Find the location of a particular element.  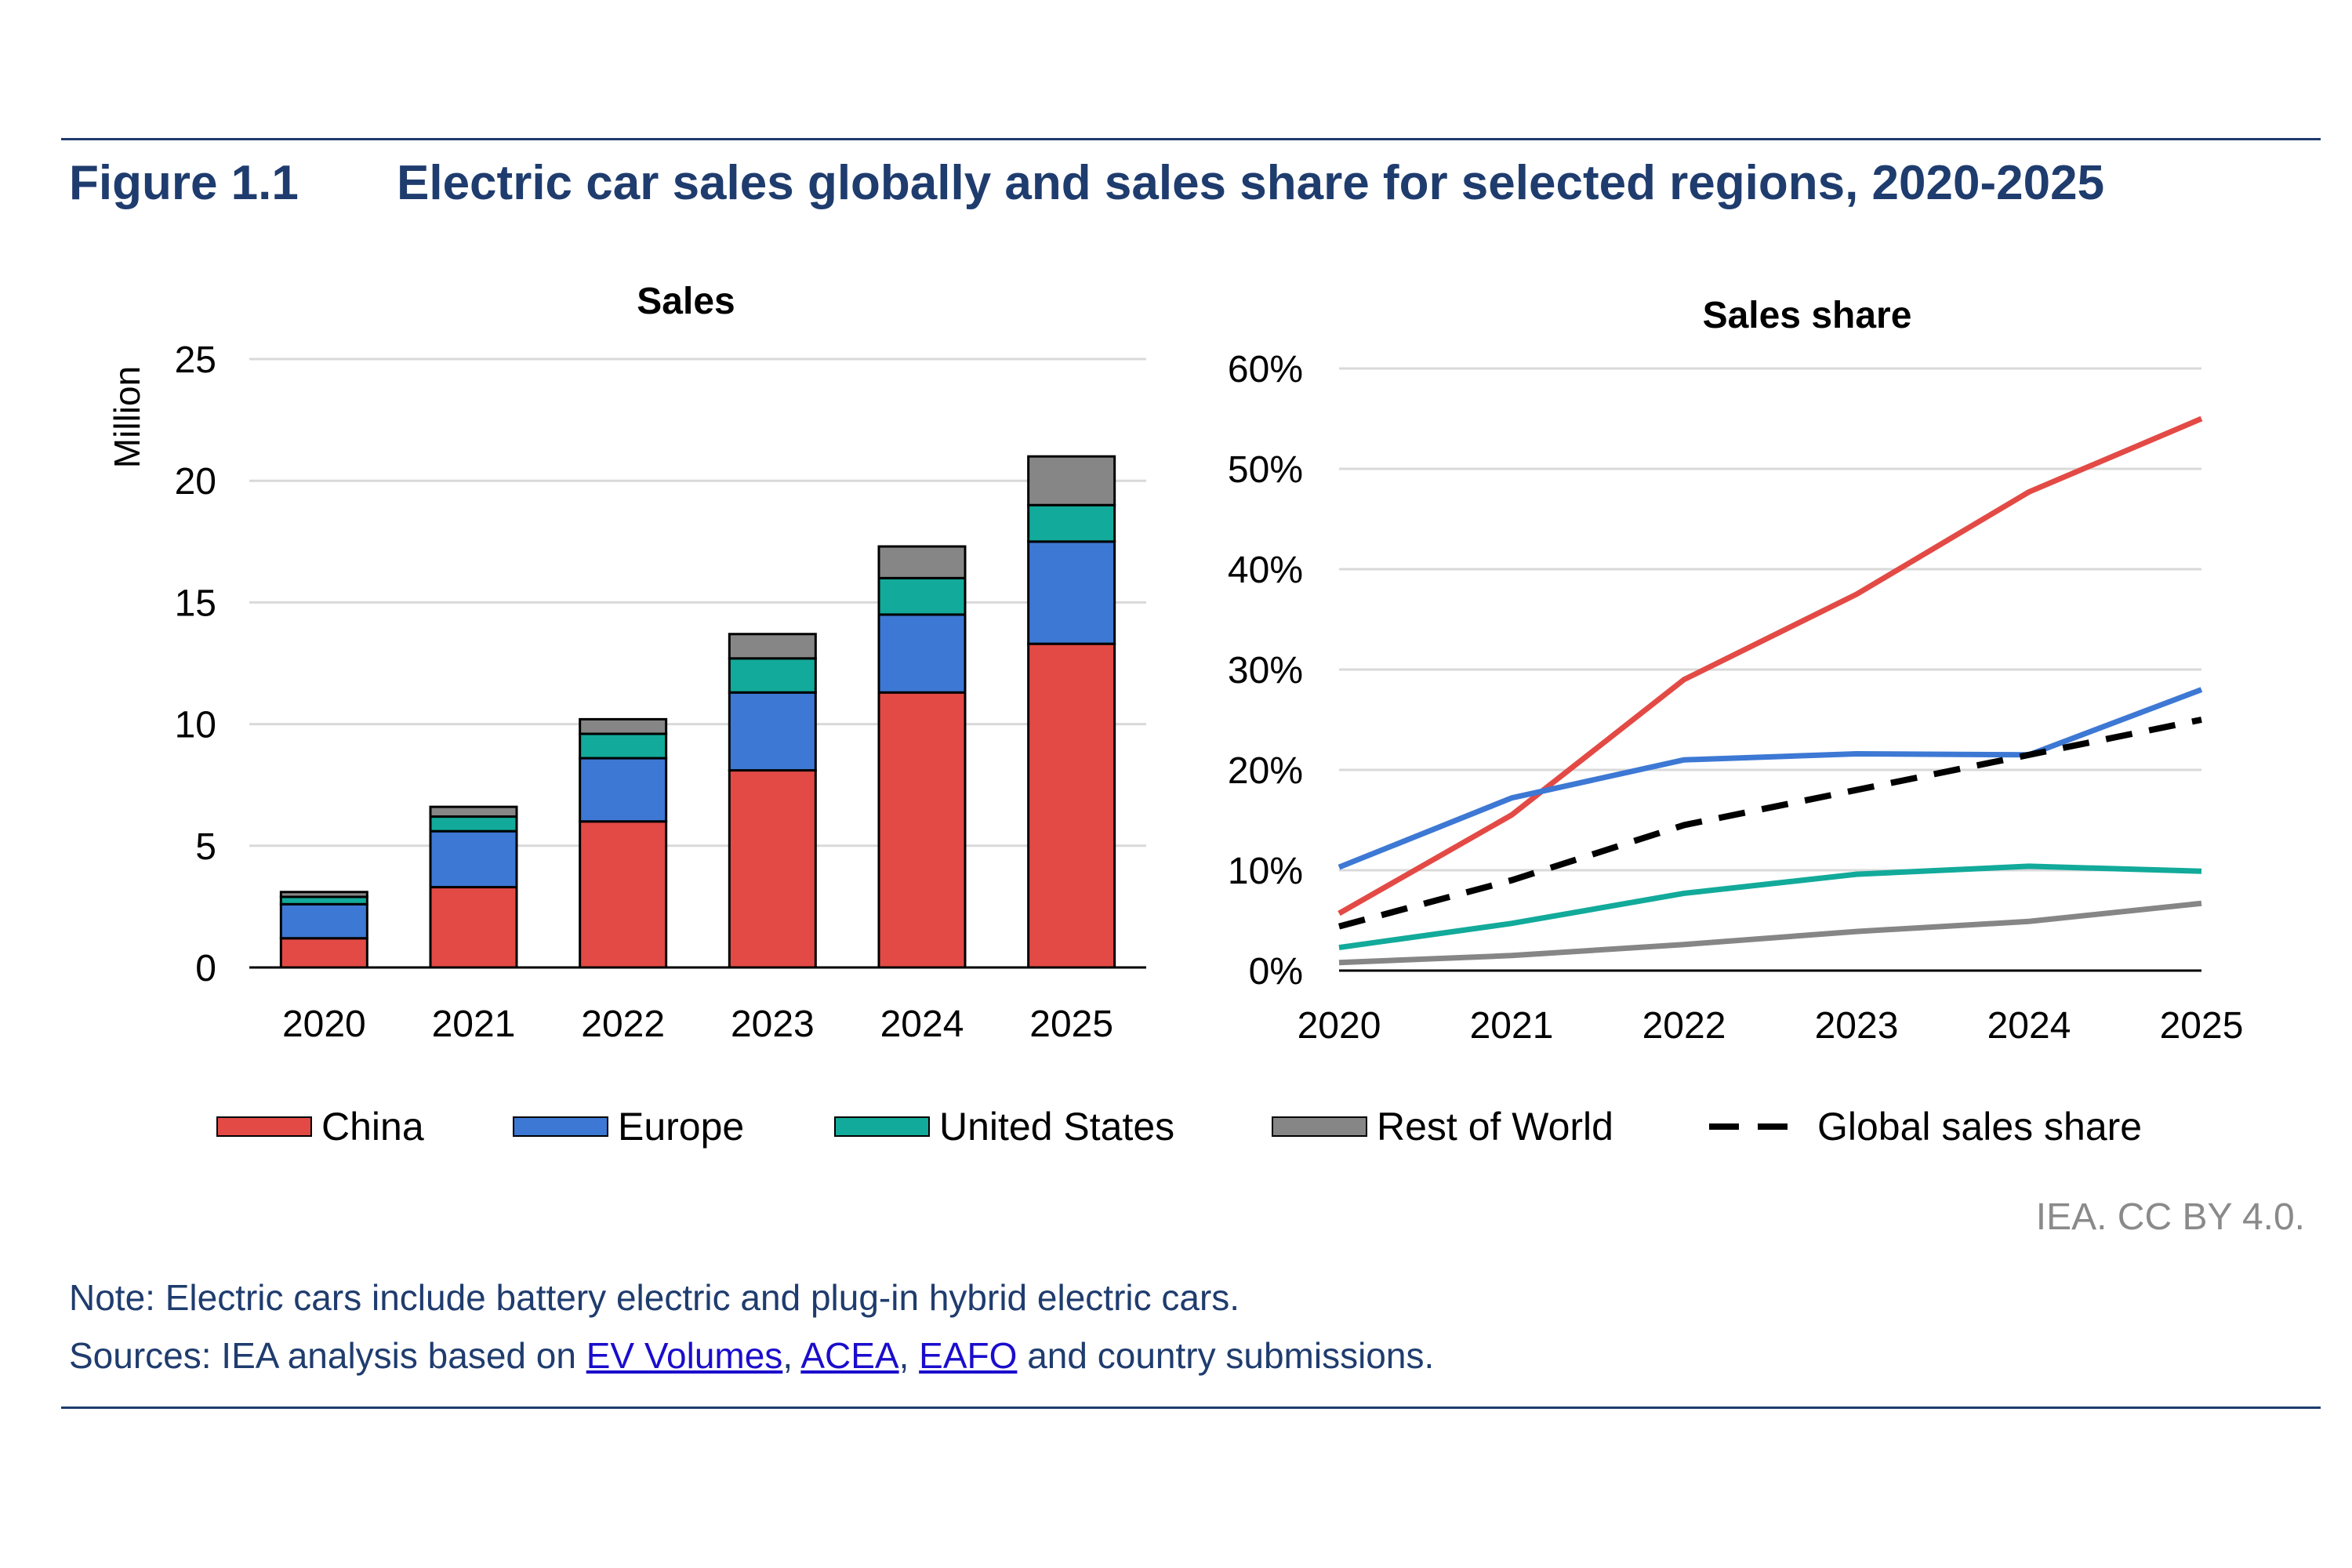

legend-item-europe: Europe is located at coordinates (628, 1126).